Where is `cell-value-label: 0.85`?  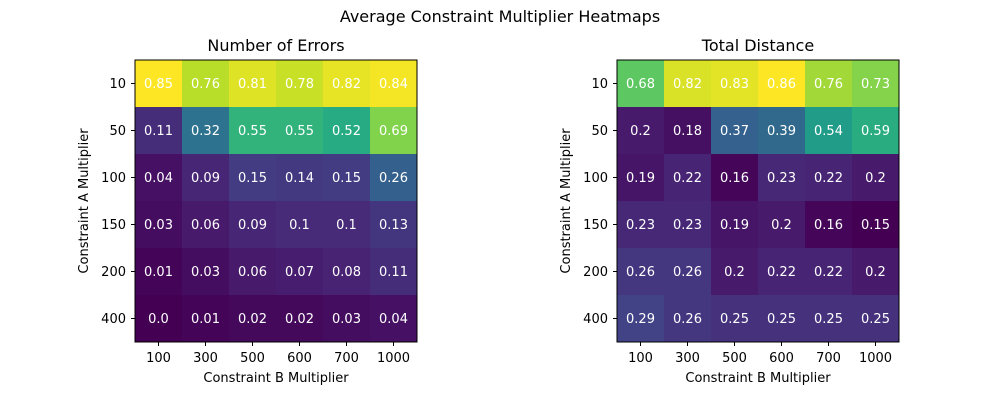 cell-value-label: 0.85 is located at coordinates (158, 84).